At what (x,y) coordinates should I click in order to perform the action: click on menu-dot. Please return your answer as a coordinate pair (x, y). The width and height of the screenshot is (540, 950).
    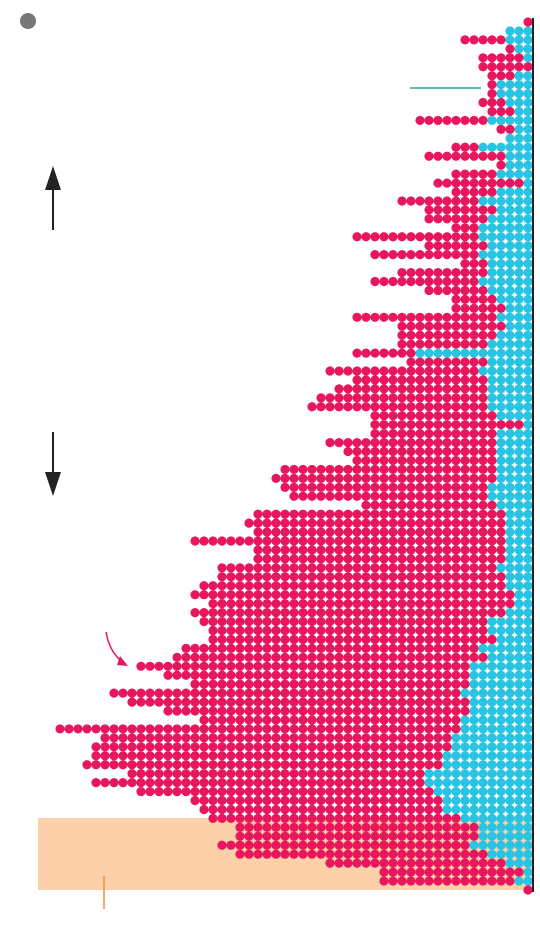
    Looking at the image, I should click on (28, 21).